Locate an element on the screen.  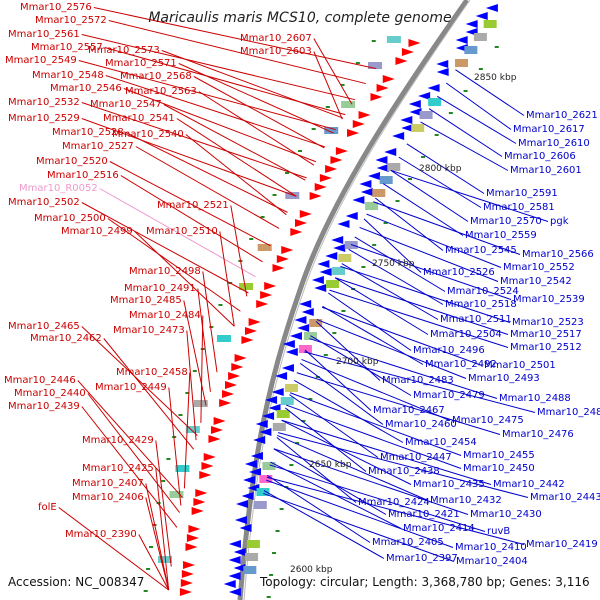
gene-label: Mmar10_2573 is located at coordinates (124, 50).